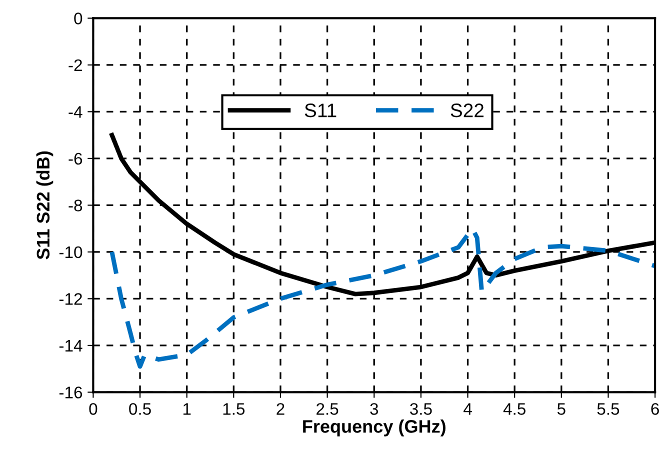 This screenshot has width=661, height=455. What do you see at coordinates (187, 409) in the screenshot?
I see `x-tick-label: 1` at bounding box center [187, 409].